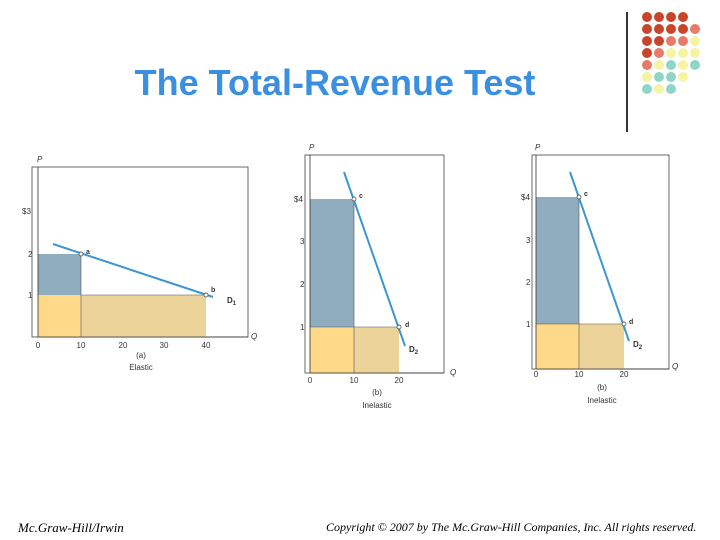 This screenshot has height=540, width=720. What do you see at coordinates (26, 211) in the screenshot?
I see `y-tick-label: $3` at bounding box center [26, 211].